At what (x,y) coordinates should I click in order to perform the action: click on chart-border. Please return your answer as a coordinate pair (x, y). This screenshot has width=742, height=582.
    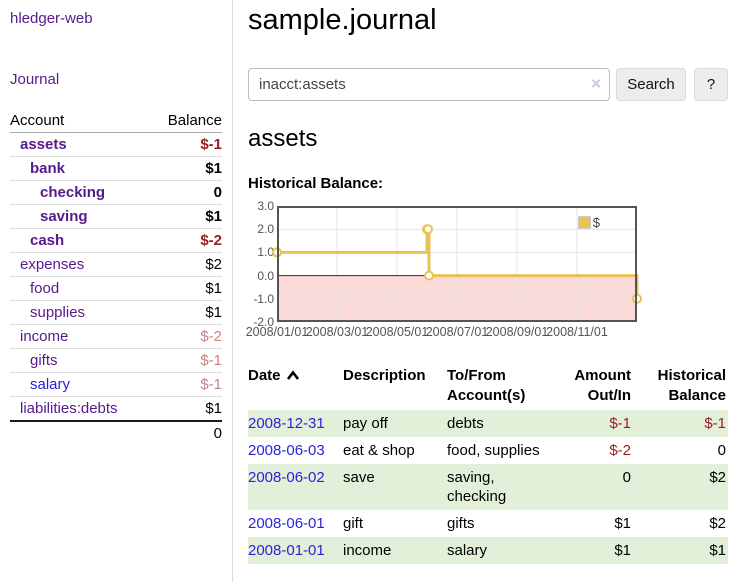
    Looking at the image, I should click on (457, 264).